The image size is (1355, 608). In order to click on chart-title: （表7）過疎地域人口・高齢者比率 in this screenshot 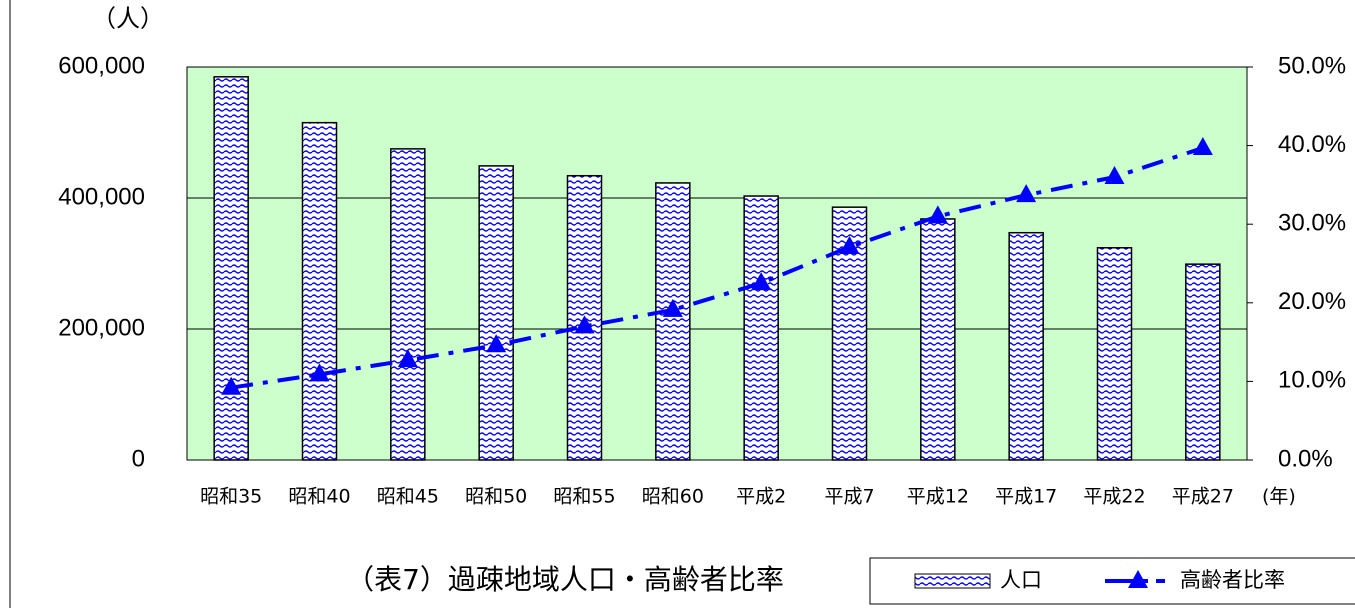, I will do `click(565, 579)`.